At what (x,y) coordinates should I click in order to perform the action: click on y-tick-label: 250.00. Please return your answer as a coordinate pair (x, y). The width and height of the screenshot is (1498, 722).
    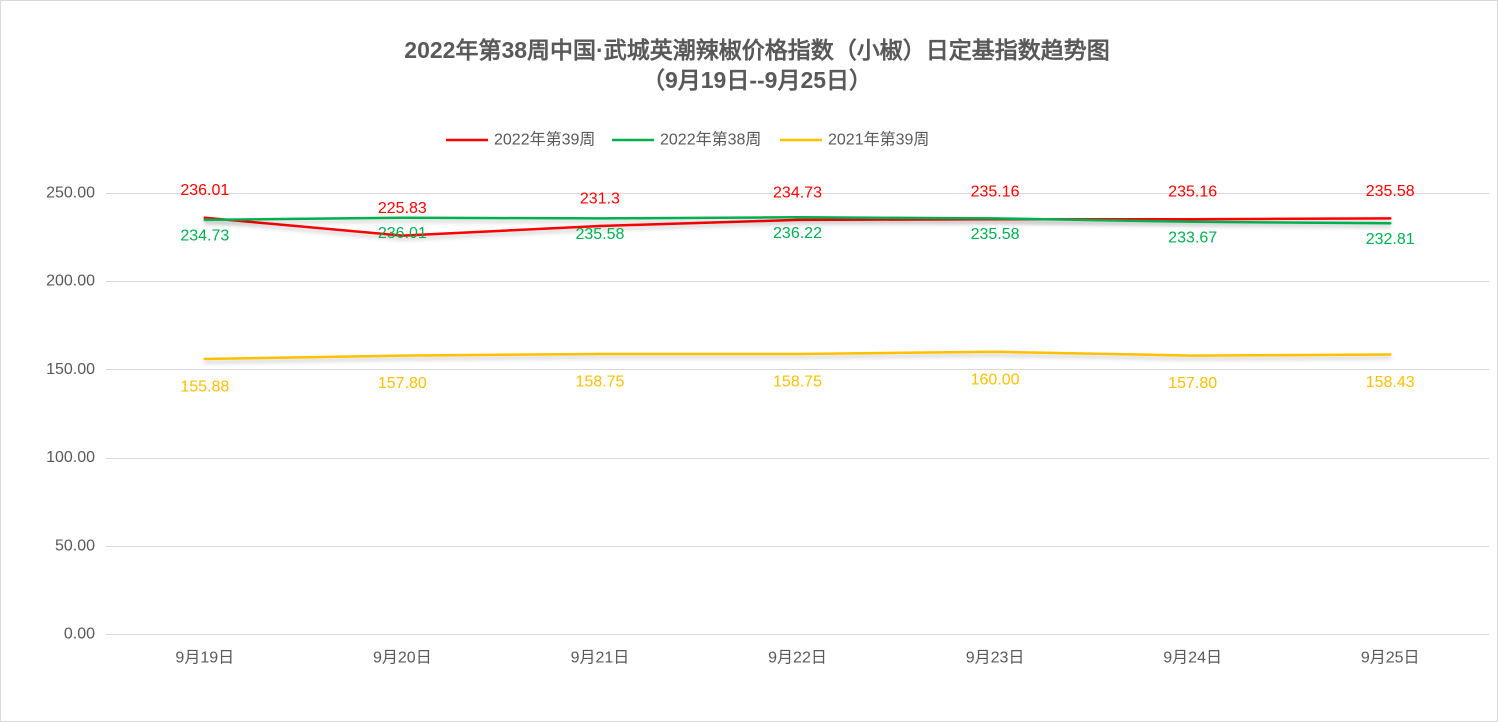
    Looking at the image, I should click on (70, 193).